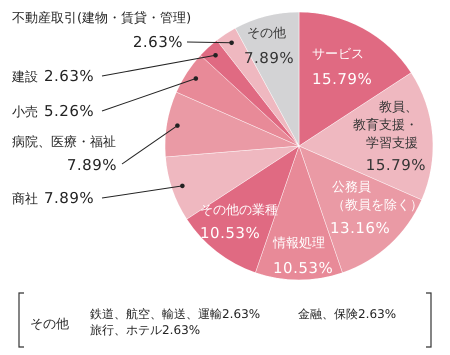 The image size is (450, 355). I want to click on slice-label: サービス, so click(338, 54).